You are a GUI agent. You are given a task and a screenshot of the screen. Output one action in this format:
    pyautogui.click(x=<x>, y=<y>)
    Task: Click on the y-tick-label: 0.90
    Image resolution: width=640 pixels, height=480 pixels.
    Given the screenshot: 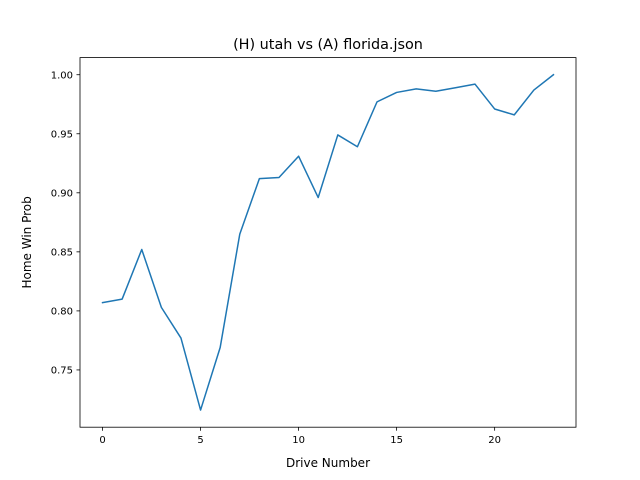 What is the action you would take?
    pyautogui.click(x=62, y=193)
    